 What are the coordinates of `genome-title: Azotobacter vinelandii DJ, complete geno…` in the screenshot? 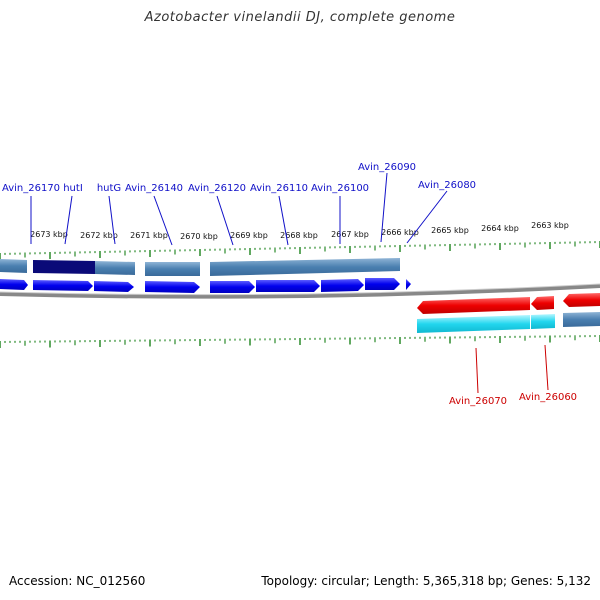 It's located at (300, 17).